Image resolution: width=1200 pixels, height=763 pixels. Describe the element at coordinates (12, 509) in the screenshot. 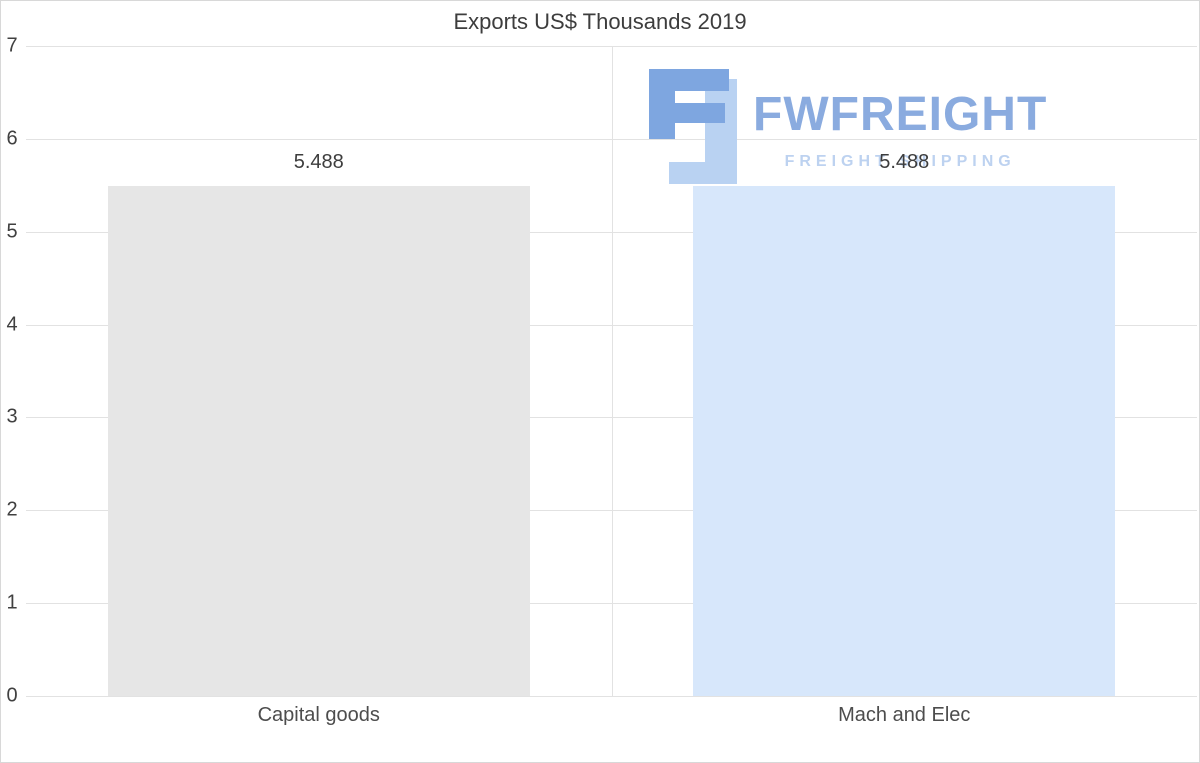

I see `y-tick-label-2: 2` at that location.